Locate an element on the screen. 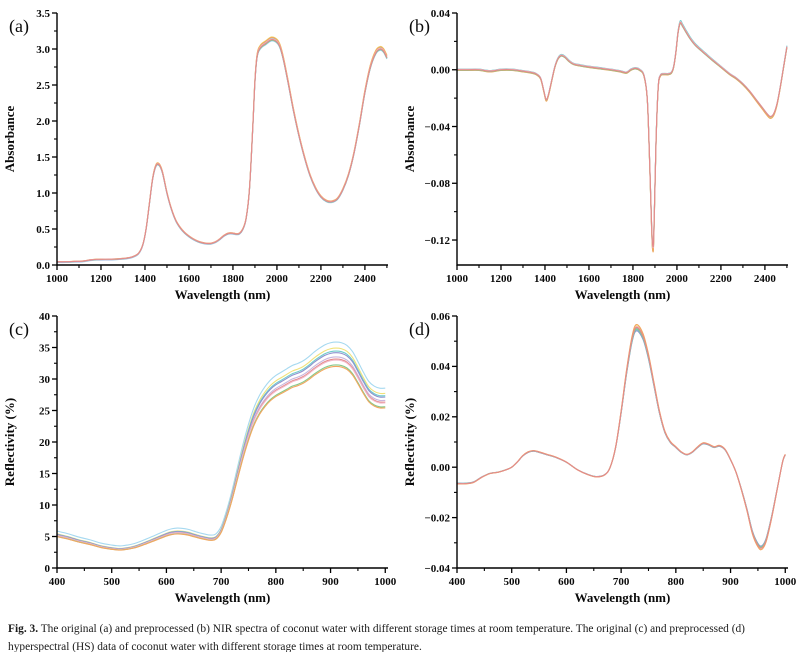 This screenshot has height=652, width=800. y-tick-label: −0.08 is located at coordinates (437, 184).